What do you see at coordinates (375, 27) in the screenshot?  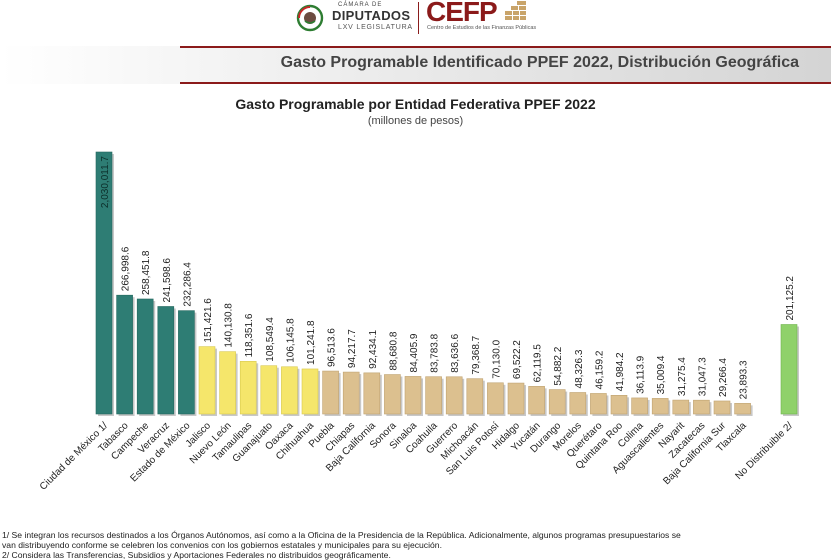 I see `legislatura-label: LXV LEGISLATURA` at bounding box center [375, 27].